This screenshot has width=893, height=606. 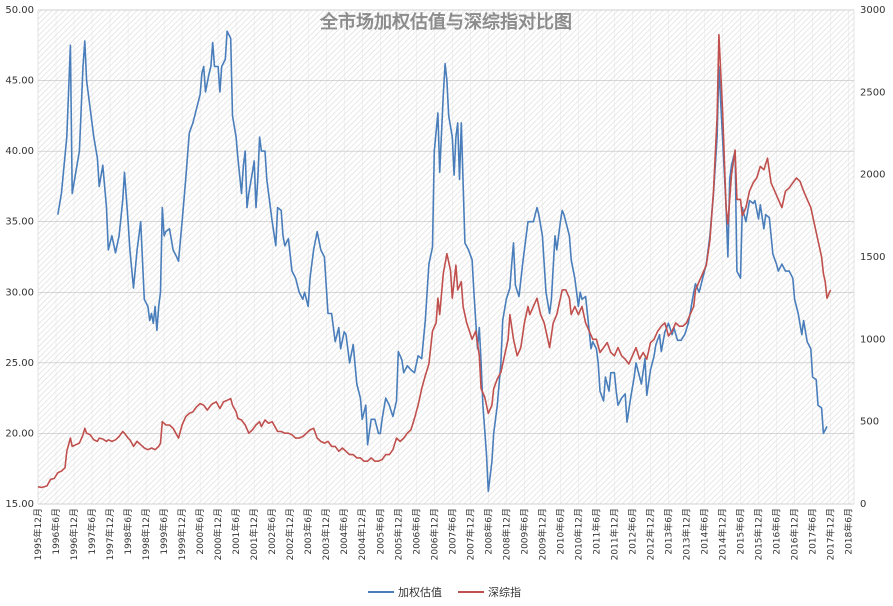 What do you see at coordinates (723, 534) in the screenshot?
I see `x-tick-label: 2014年12月` at bounding box center [723, 534].